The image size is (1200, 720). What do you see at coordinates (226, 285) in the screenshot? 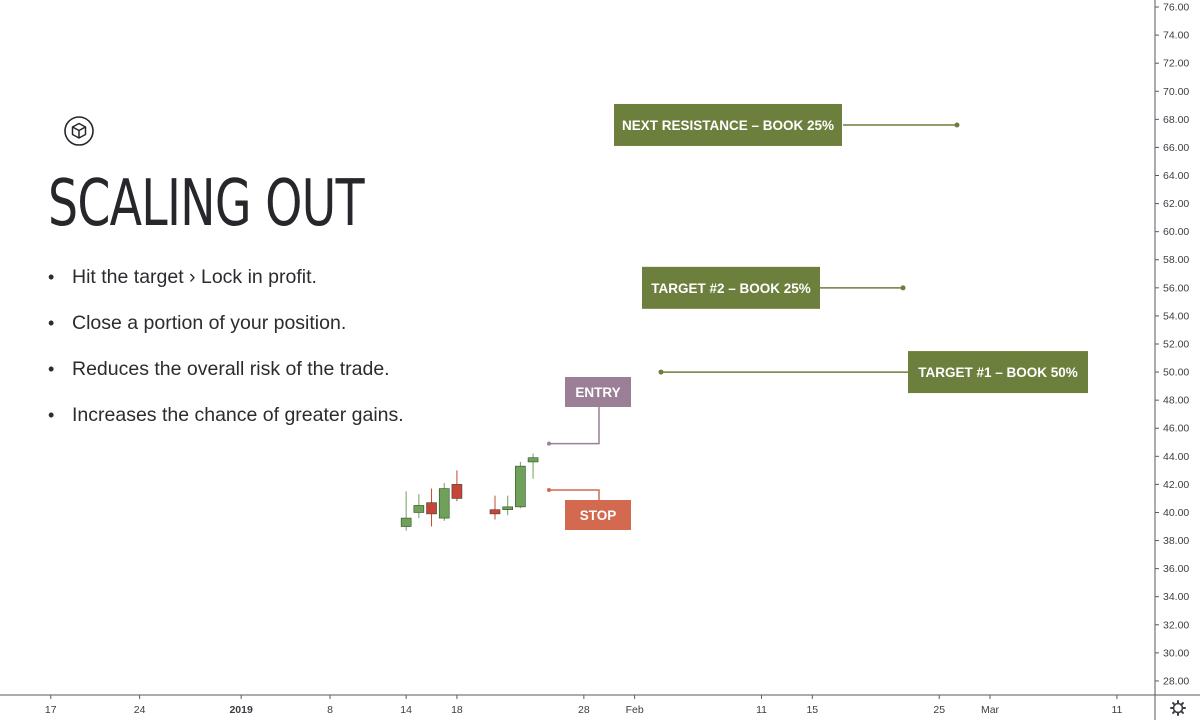
I see `bullet-item: Hit the target › Lock in profit.` at bounding box center [226, 285].